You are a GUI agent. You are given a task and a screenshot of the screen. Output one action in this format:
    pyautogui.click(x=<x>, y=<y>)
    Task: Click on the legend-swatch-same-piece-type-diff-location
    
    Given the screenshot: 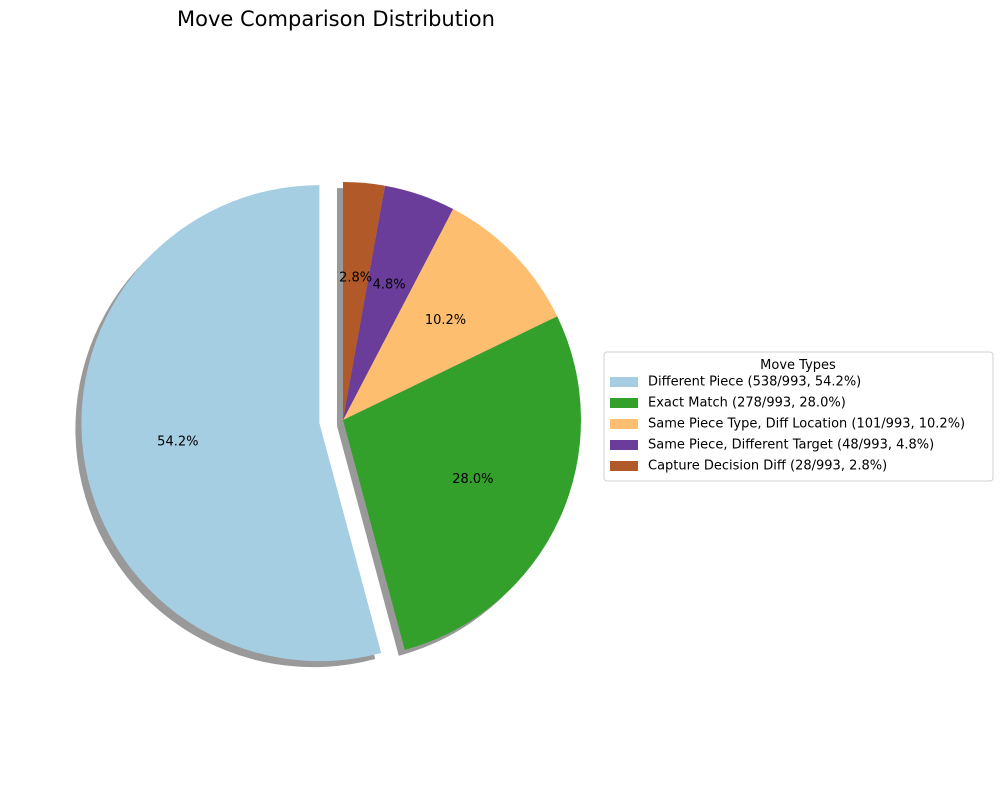 What is the action you would take?
    pyautogui.click(x=624, y=424)
    